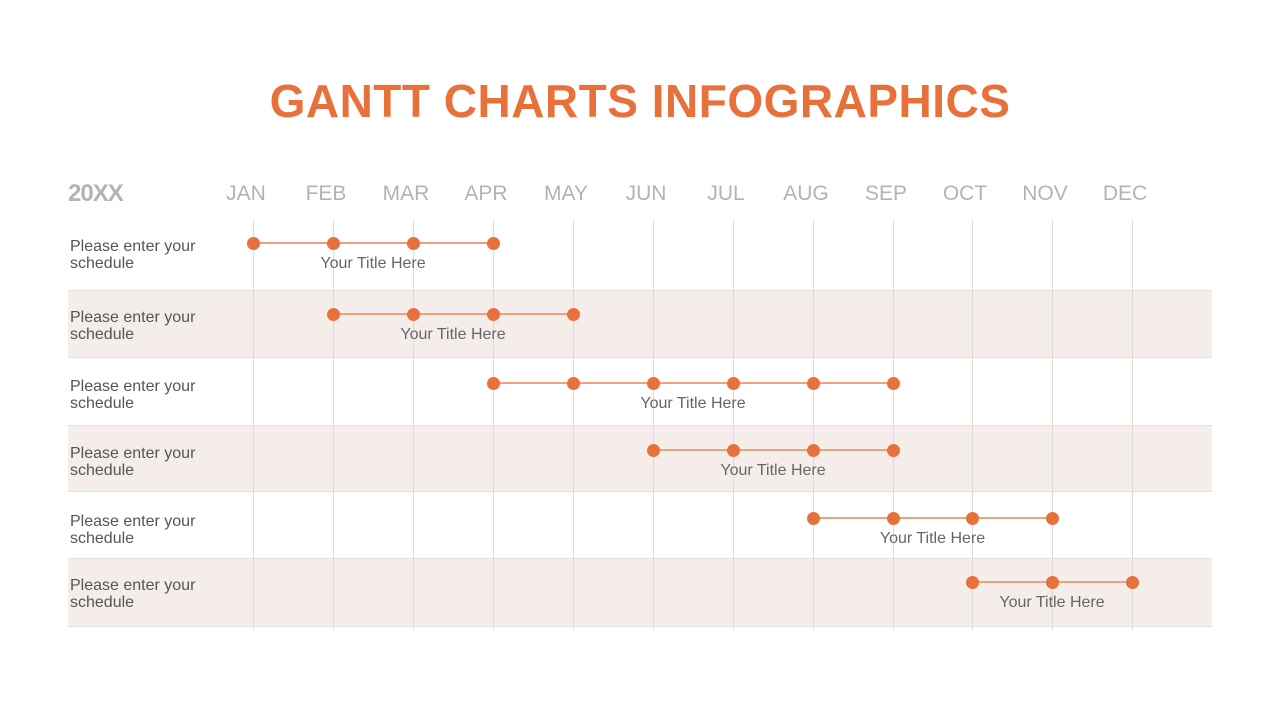  What do you see at coordinates (640, 101) in the screenshot?
I see `page-title: GANTT CHARTS INFOGRAPHICS` at bounding box center [640, 101].